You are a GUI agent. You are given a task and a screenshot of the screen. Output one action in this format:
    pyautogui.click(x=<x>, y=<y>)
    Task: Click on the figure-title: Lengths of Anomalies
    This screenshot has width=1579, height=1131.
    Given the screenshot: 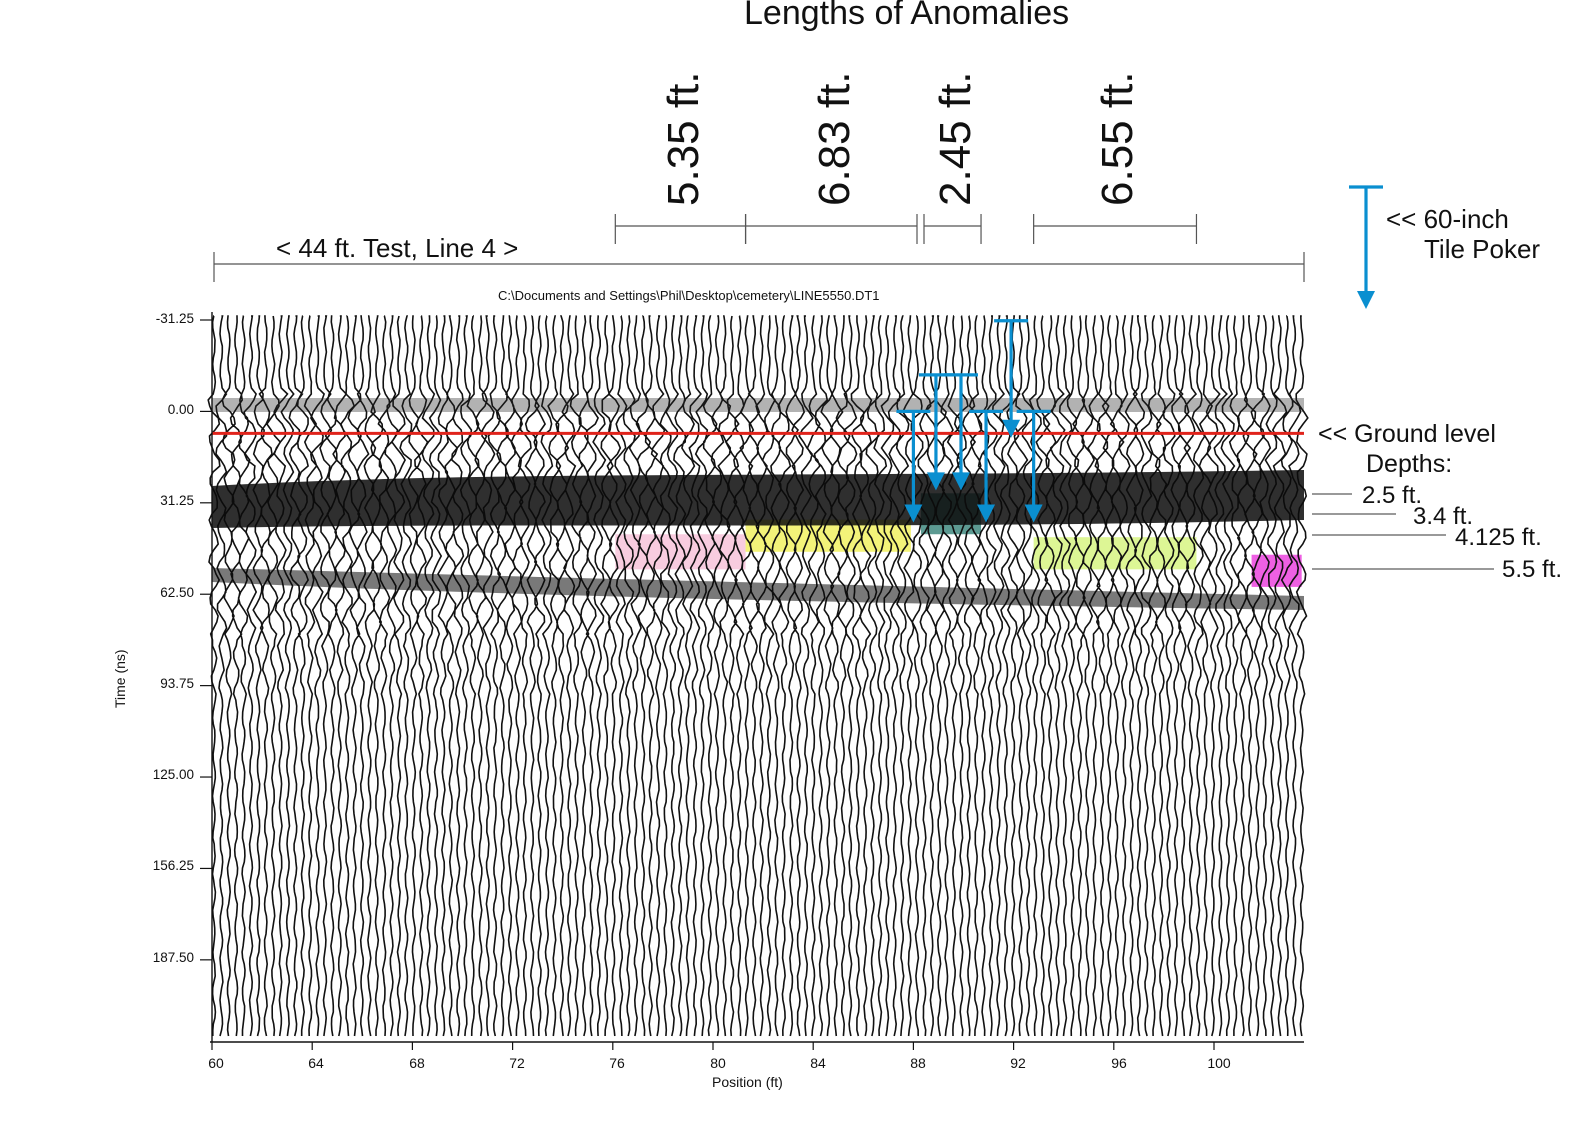 What is the action you would take?
    pyautogui.click(x=907, y=16)
    